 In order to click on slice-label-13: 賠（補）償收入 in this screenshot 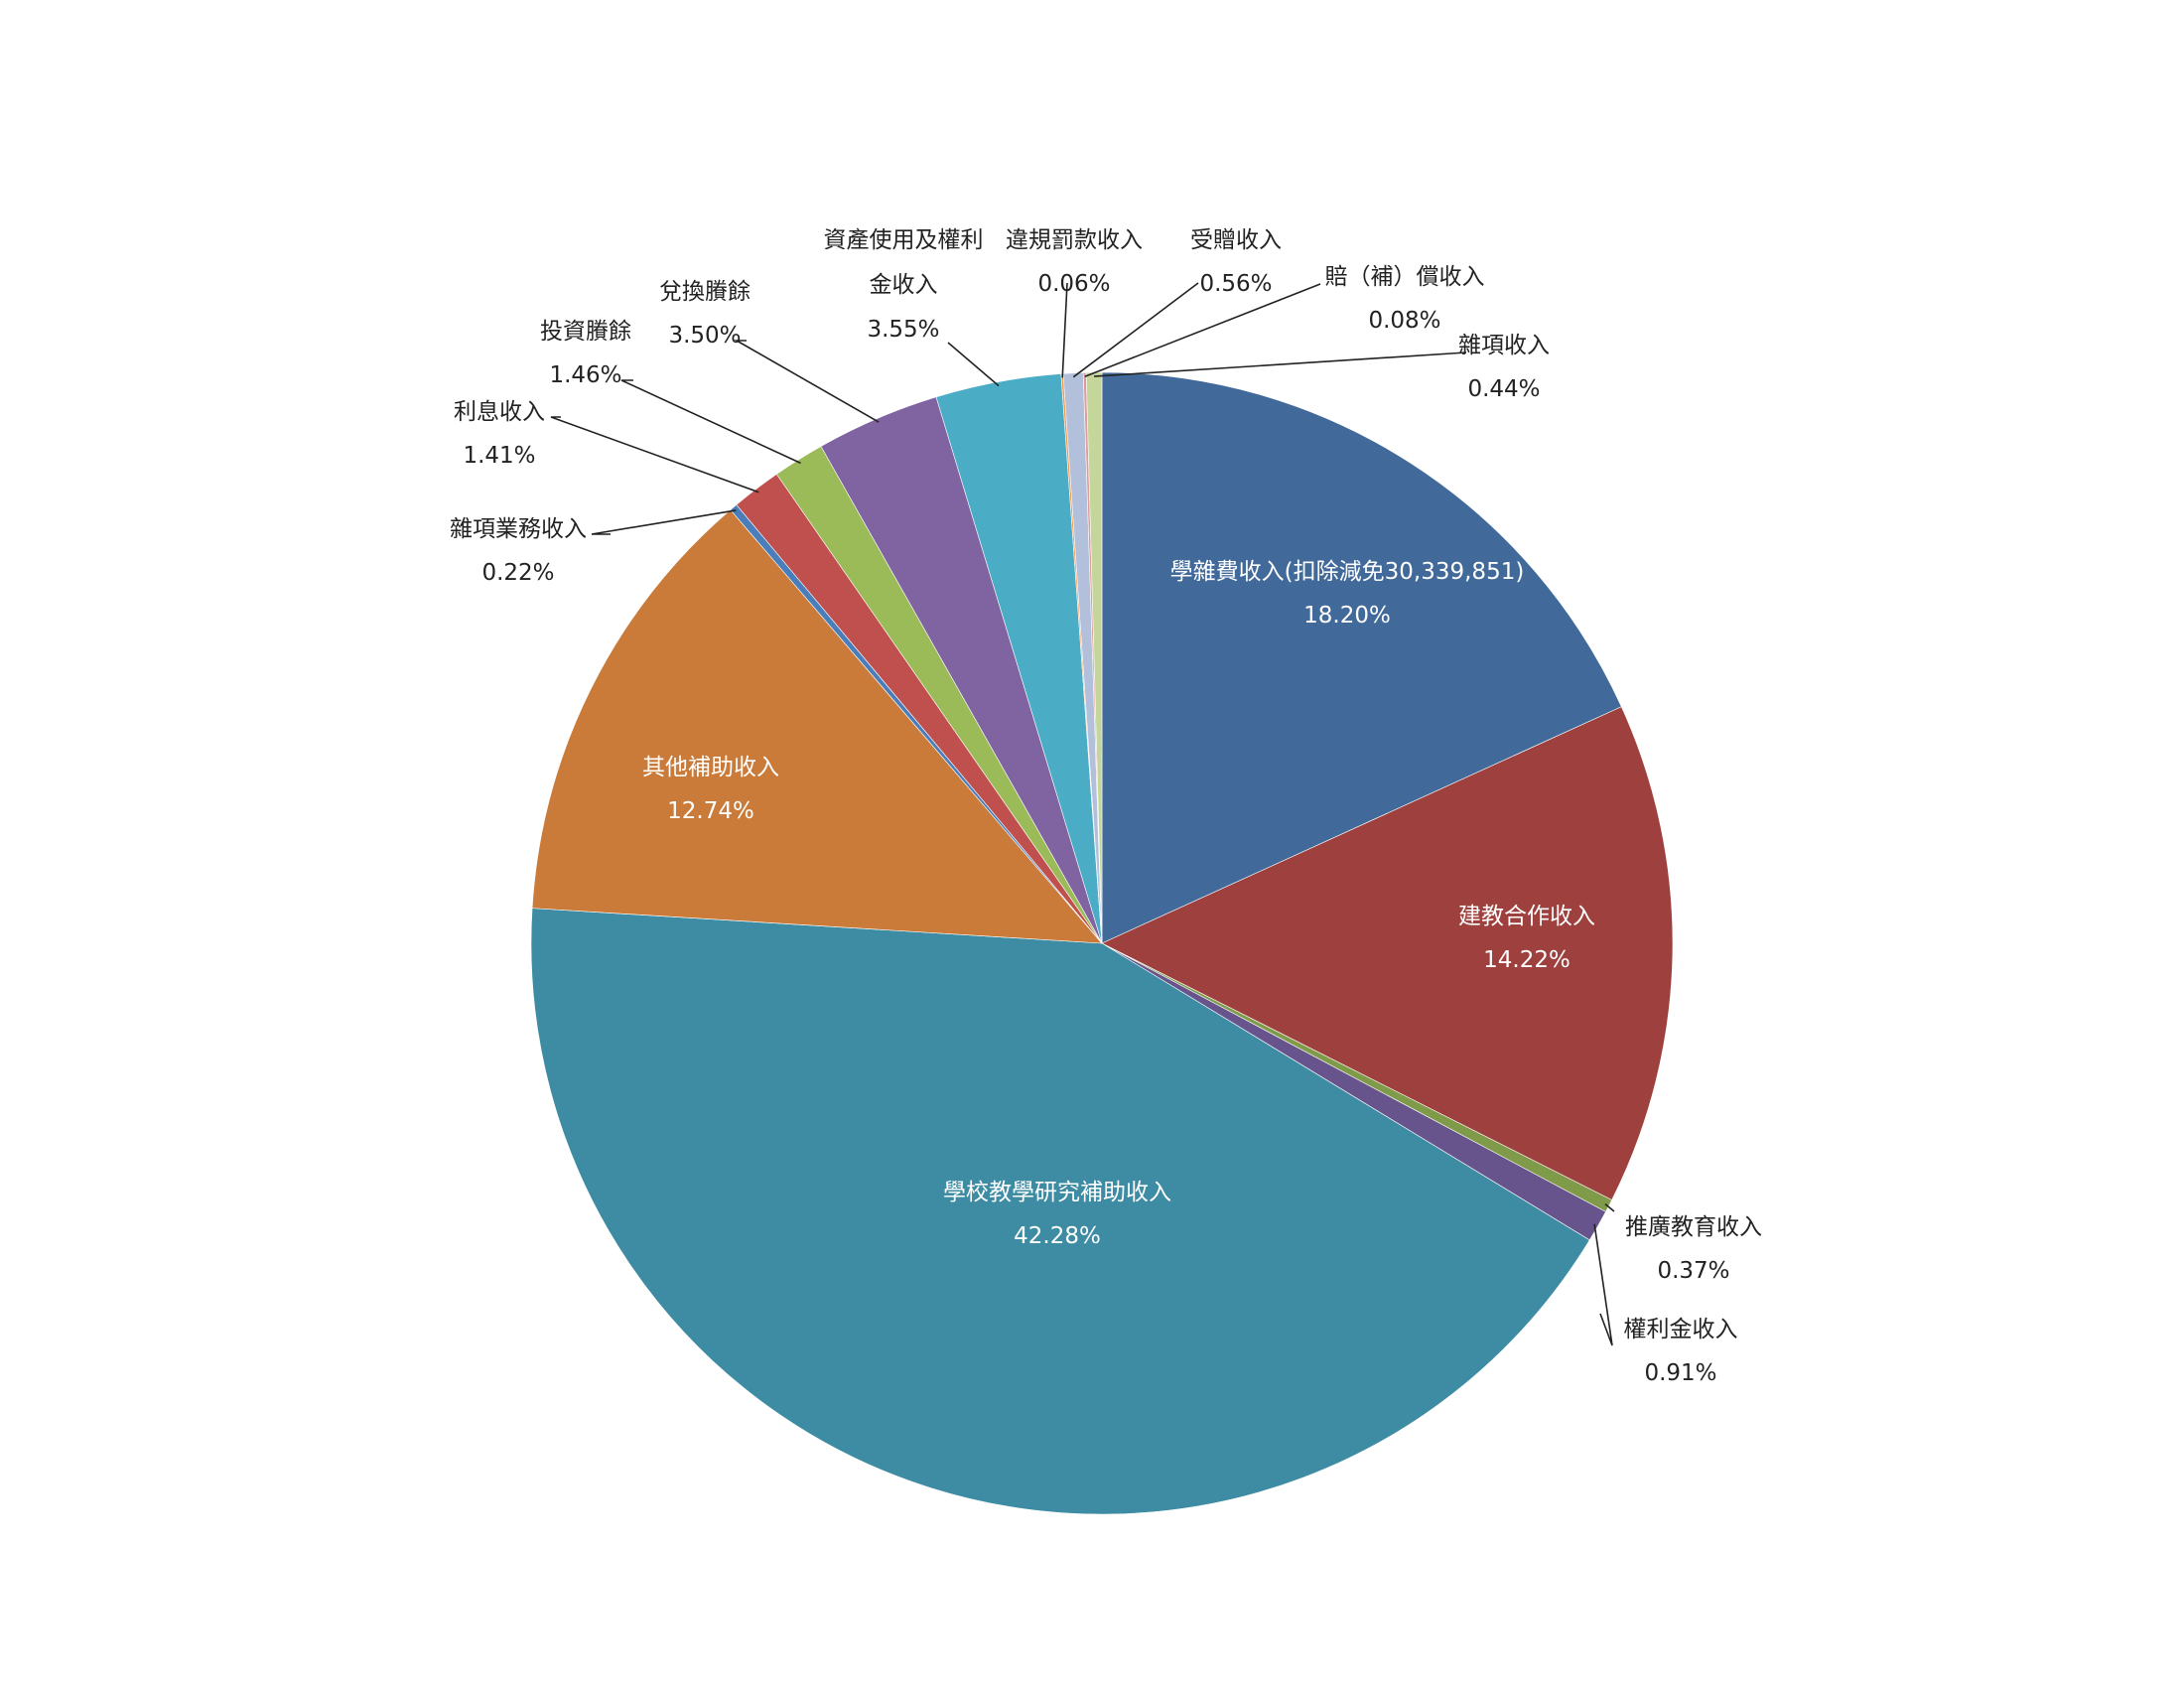, I will do `click(1405, 277)`.